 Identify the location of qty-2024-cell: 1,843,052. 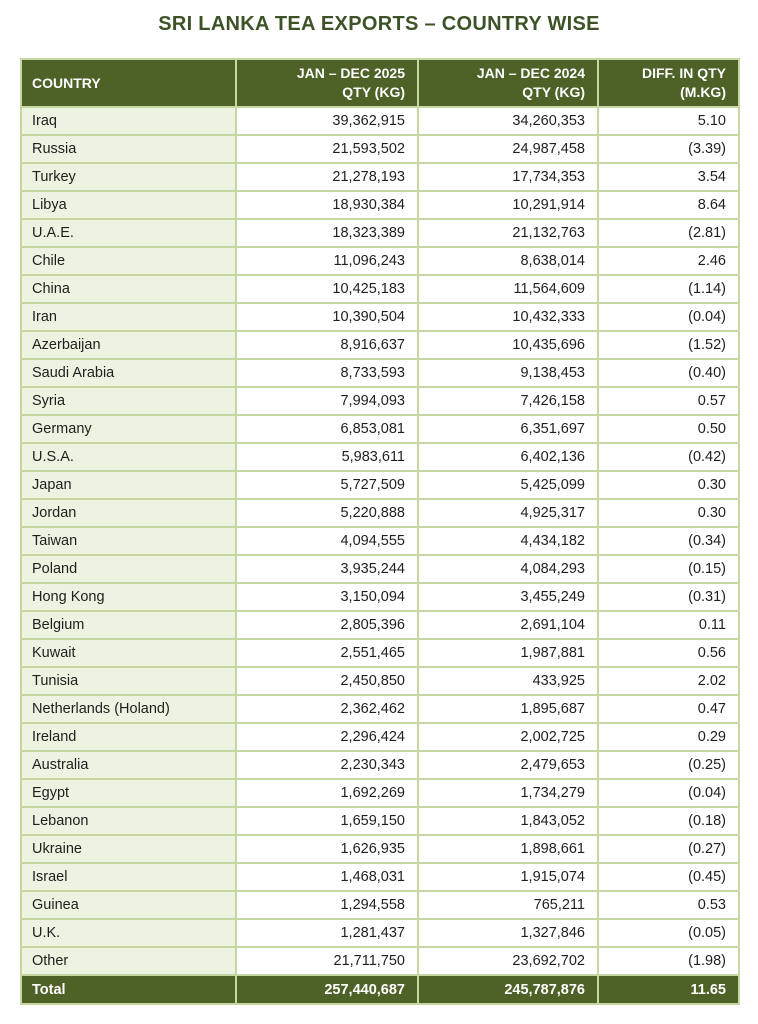
(508, 821).